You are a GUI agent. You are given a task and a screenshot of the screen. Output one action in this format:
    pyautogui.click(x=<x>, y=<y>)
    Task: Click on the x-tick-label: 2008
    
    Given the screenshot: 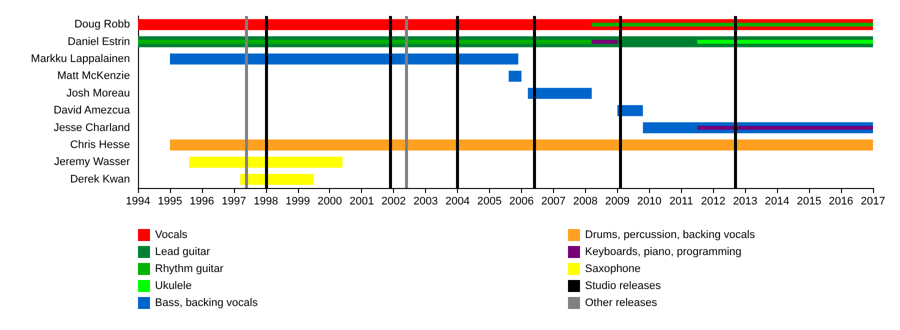 What is the action you would take?
    pyautogui.click(x=585, y=202)
    